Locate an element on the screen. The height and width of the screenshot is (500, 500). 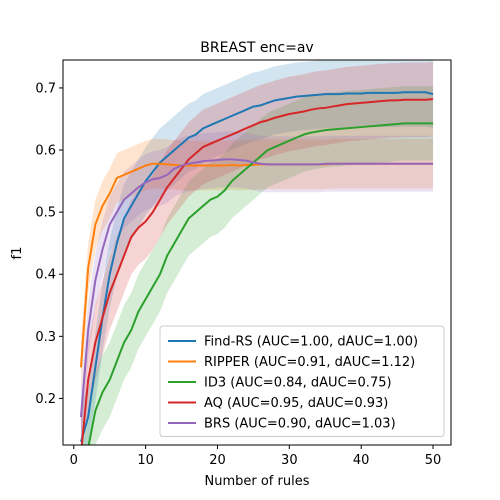
x-tick-label: 20 is located at coordinates (217, 460).